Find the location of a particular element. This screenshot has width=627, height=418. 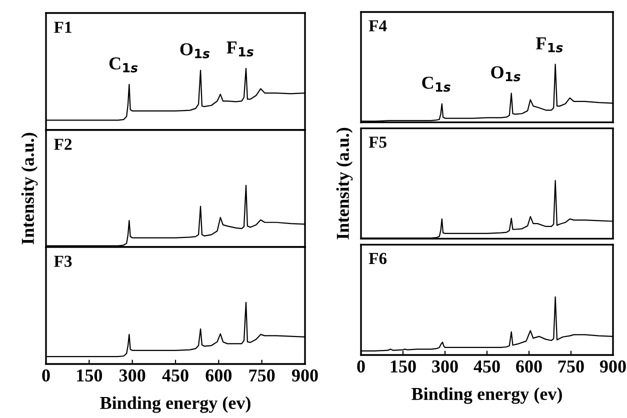

text: F1 is located at coordinates (63, 27).